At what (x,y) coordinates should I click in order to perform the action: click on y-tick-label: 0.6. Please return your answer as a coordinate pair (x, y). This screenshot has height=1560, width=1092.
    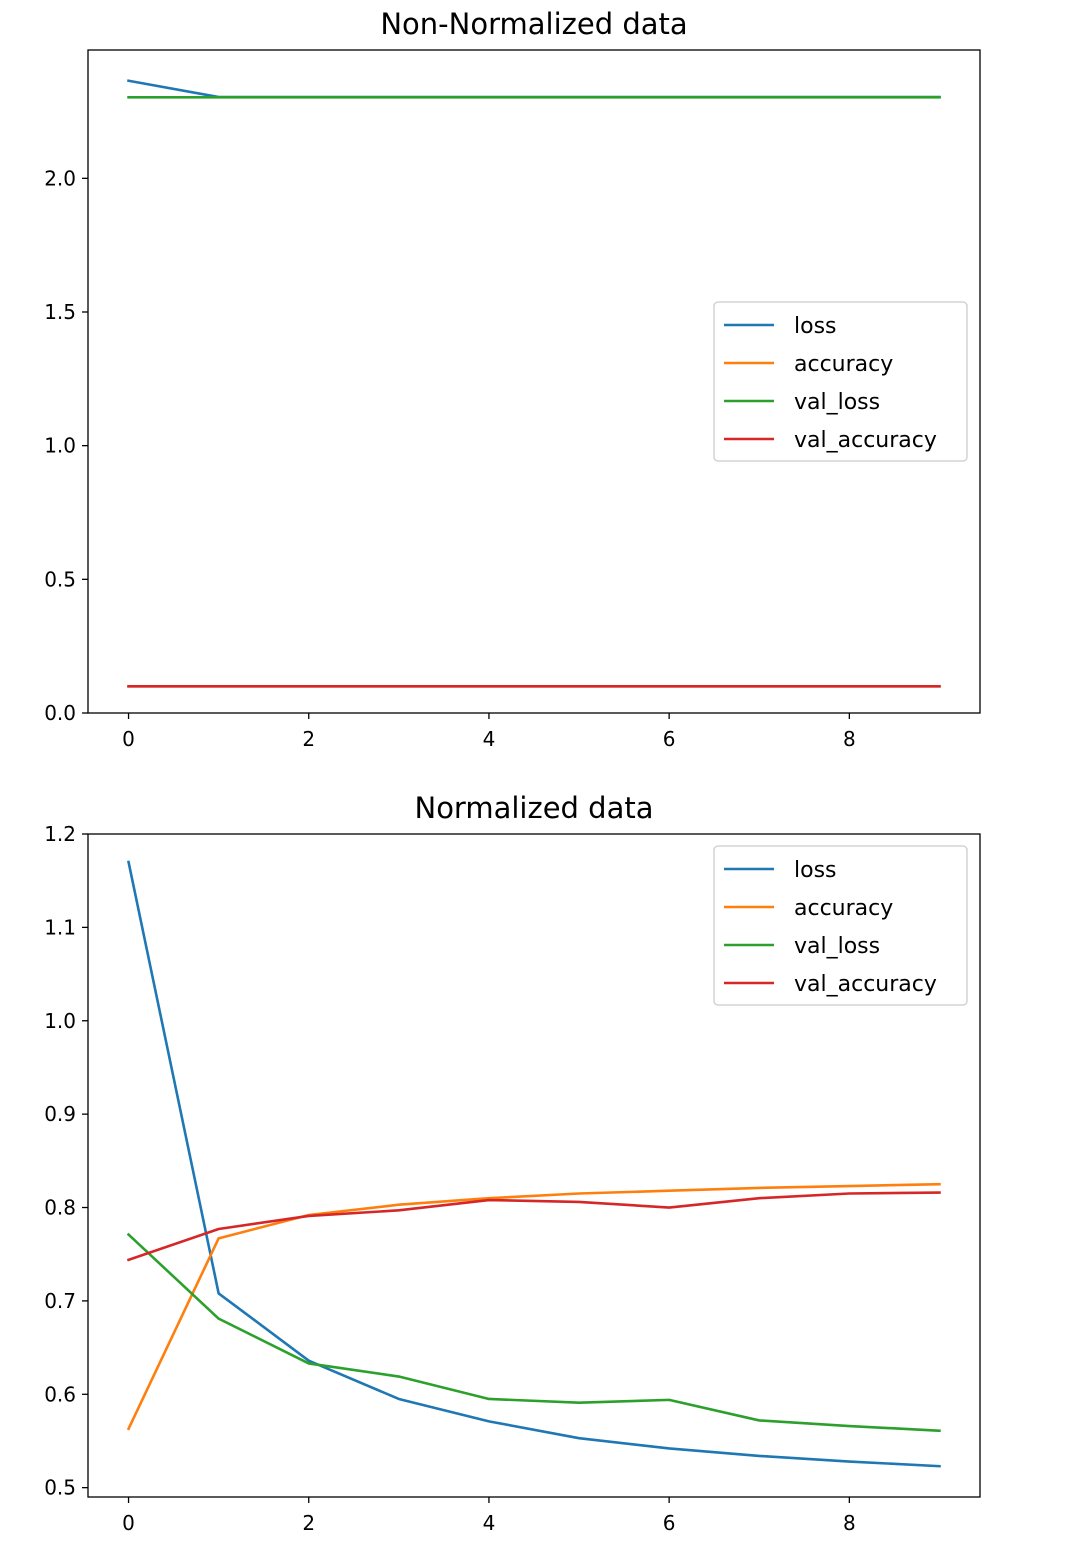
    Looking at the image, I should click on (60, 1394).